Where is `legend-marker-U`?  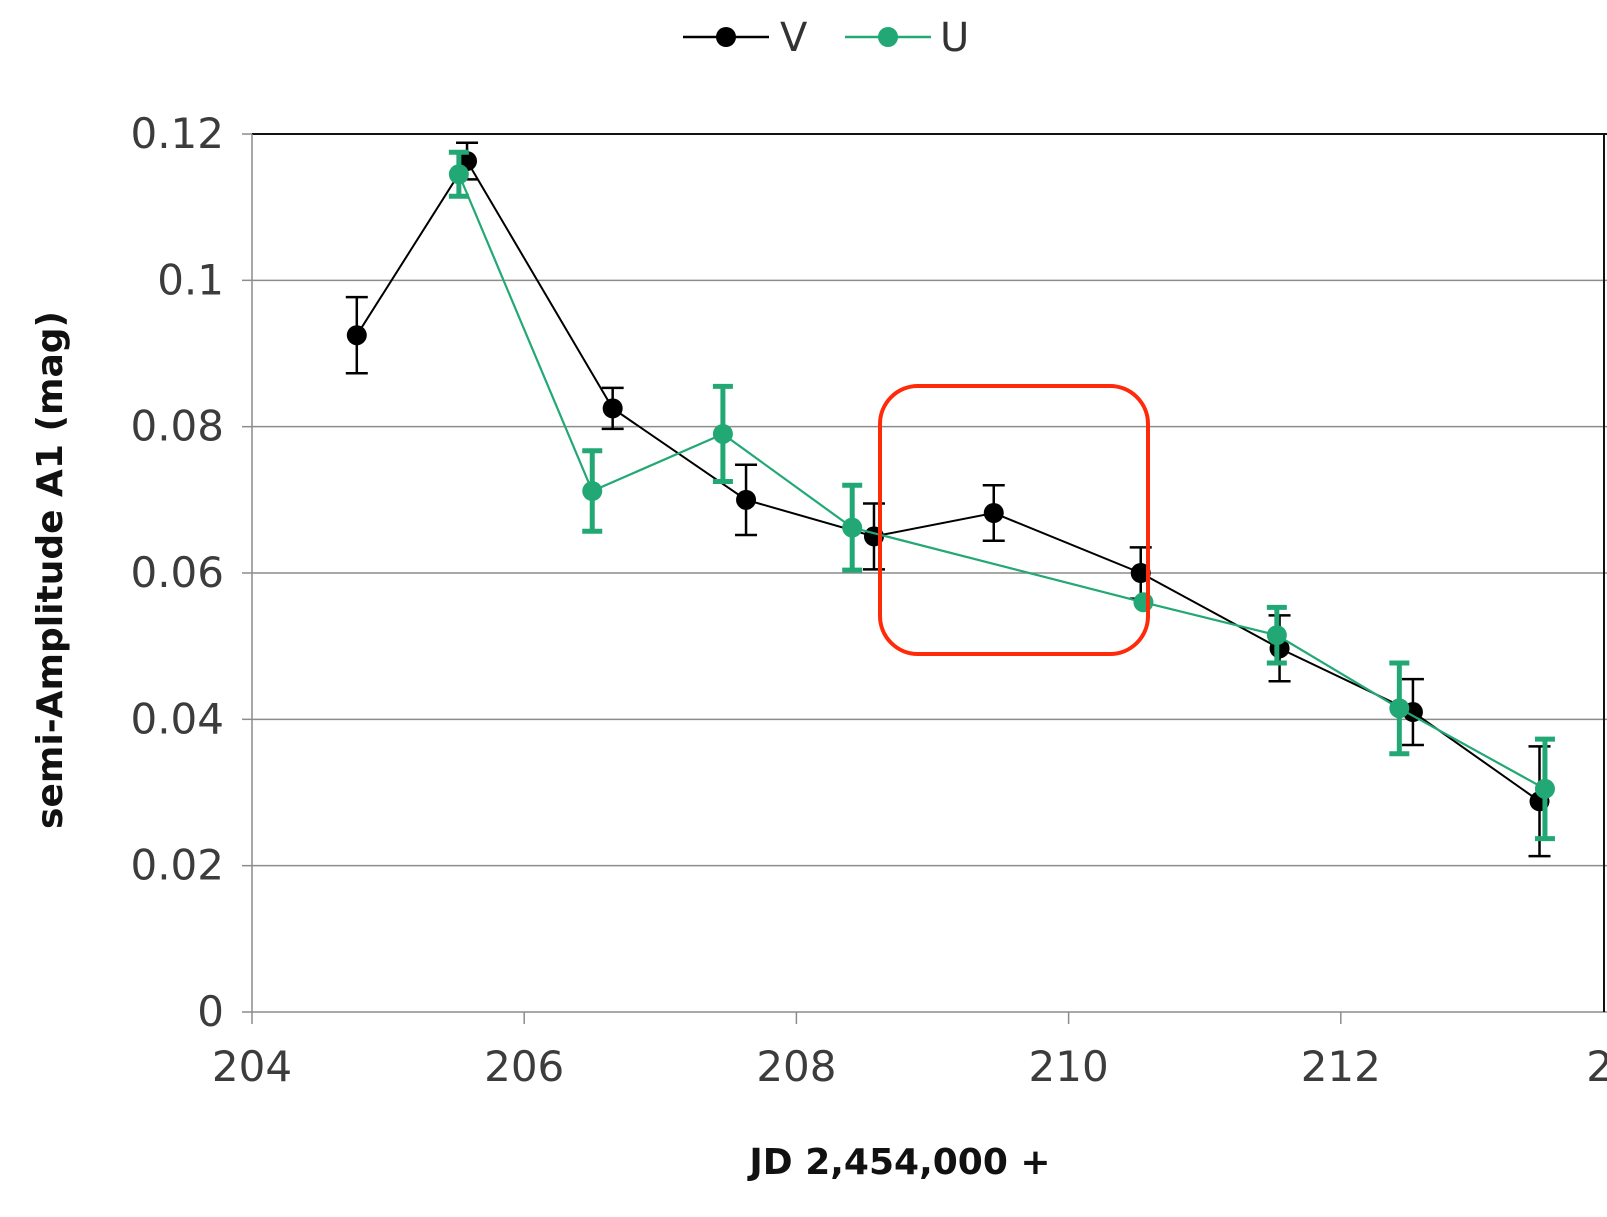 legend-marker-U is located at coordinates (888, 37).